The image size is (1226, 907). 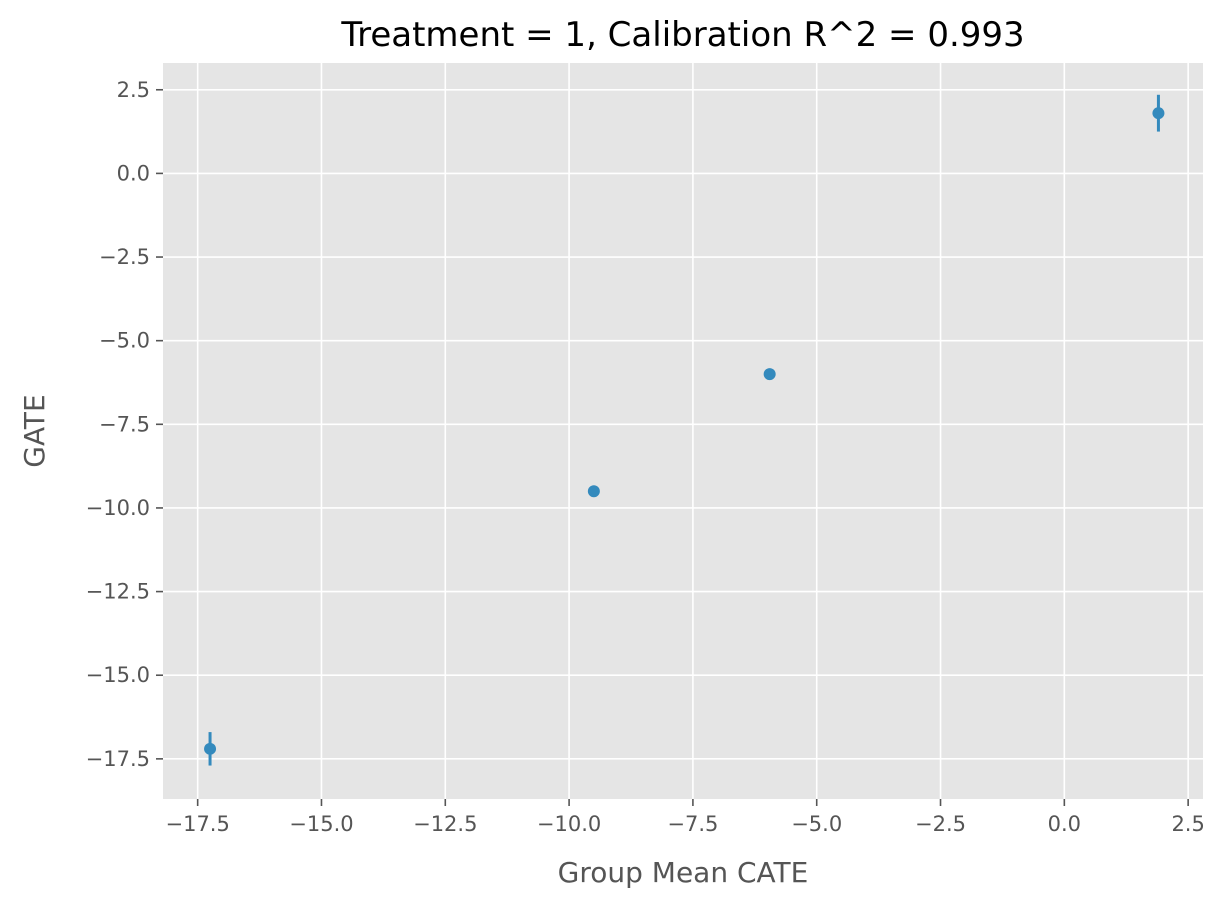 I want to click on x-tick-label: −12.5, so click(x=445, y=824).